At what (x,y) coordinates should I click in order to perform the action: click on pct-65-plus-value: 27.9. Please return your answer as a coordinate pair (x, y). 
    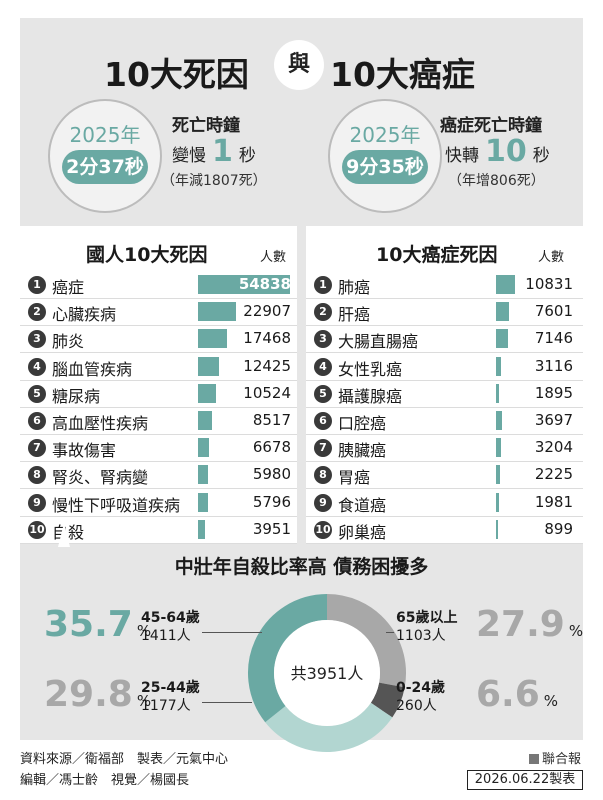
    Looking at the image, I should click on (520, 624).